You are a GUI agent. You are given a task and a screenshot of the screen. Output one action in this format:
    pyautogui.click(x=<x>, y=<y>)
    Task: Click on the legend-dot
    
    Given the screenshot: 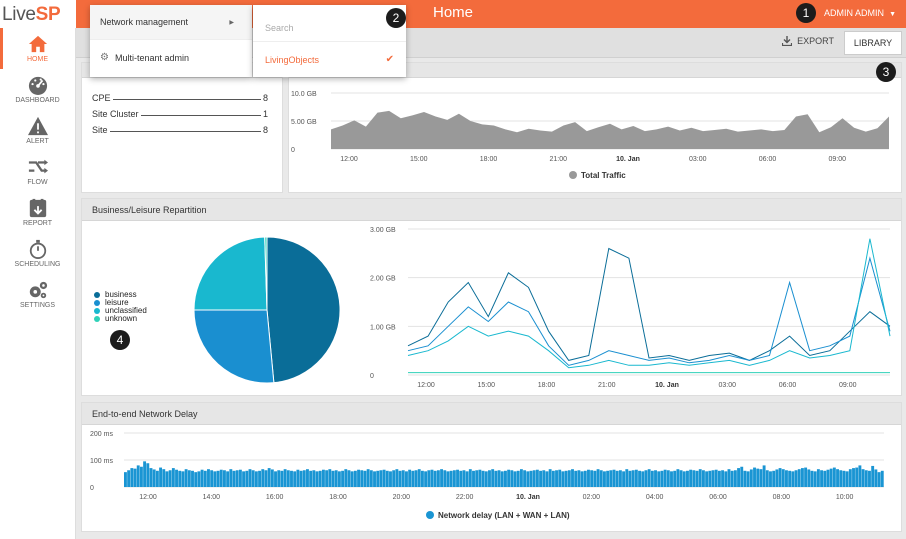 What is the action you would take?
    pyautogui.click(x=97, y=303)
    